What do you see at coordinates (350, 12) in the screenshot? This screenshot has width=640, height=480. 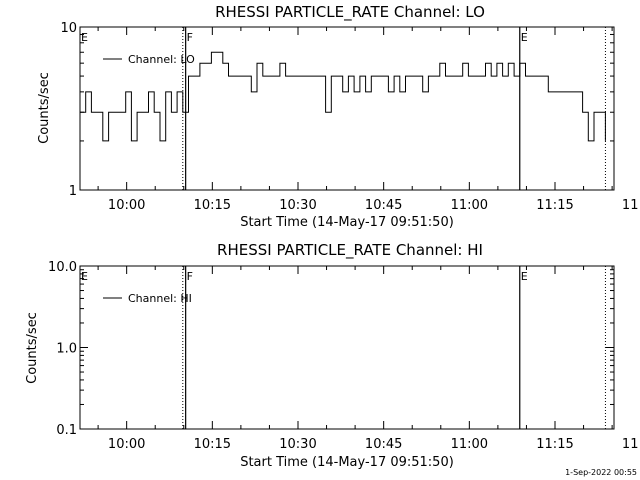 I see `chart-title-lo: RHESSI PARTICLE_RATE Channel: LO` at bounding box center [350, 12].